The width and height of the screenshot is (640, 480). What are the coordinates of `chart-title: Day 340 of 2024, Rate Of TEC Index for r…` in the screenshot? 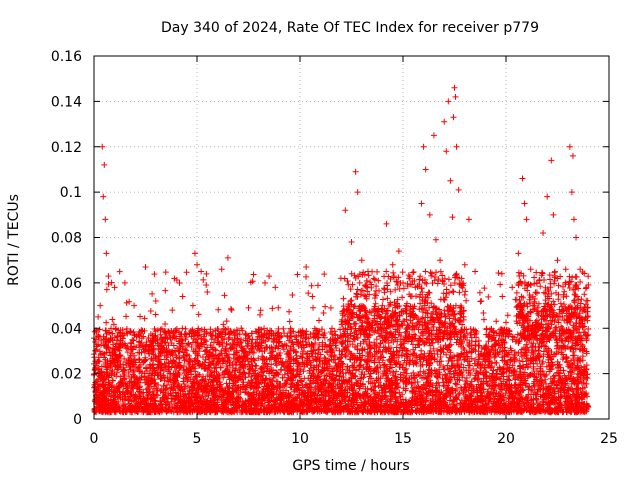 It's located at (350, 28).